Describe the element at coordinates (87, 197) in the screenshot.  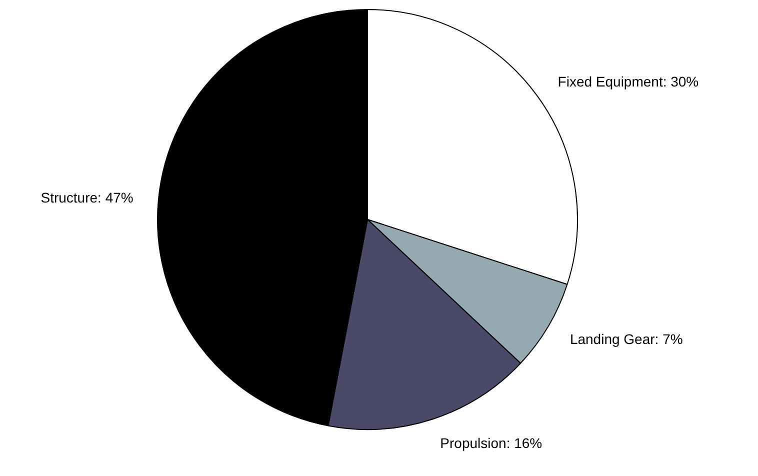
I see `slice-label: Structure: 47%` at that location.